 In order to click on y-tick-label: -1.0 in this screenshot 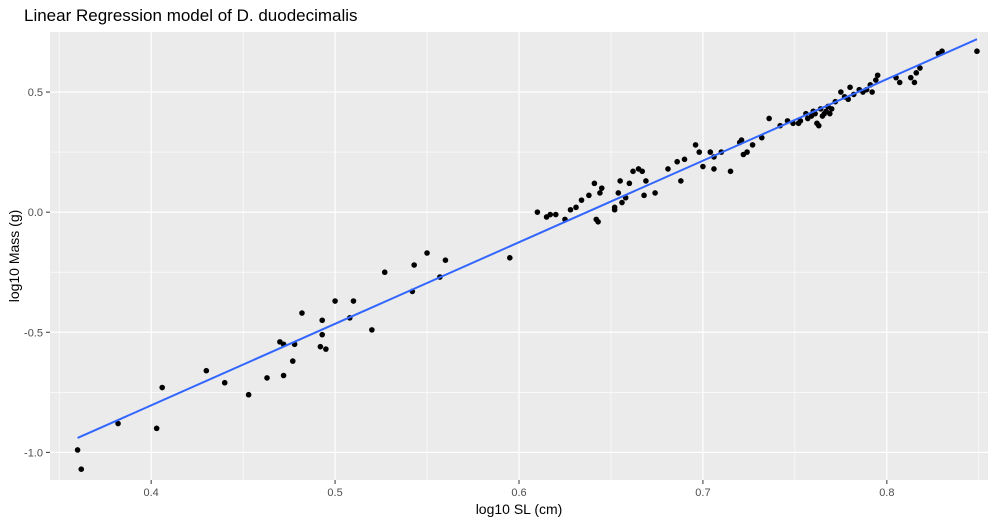, I will do `click(33, 453)`.